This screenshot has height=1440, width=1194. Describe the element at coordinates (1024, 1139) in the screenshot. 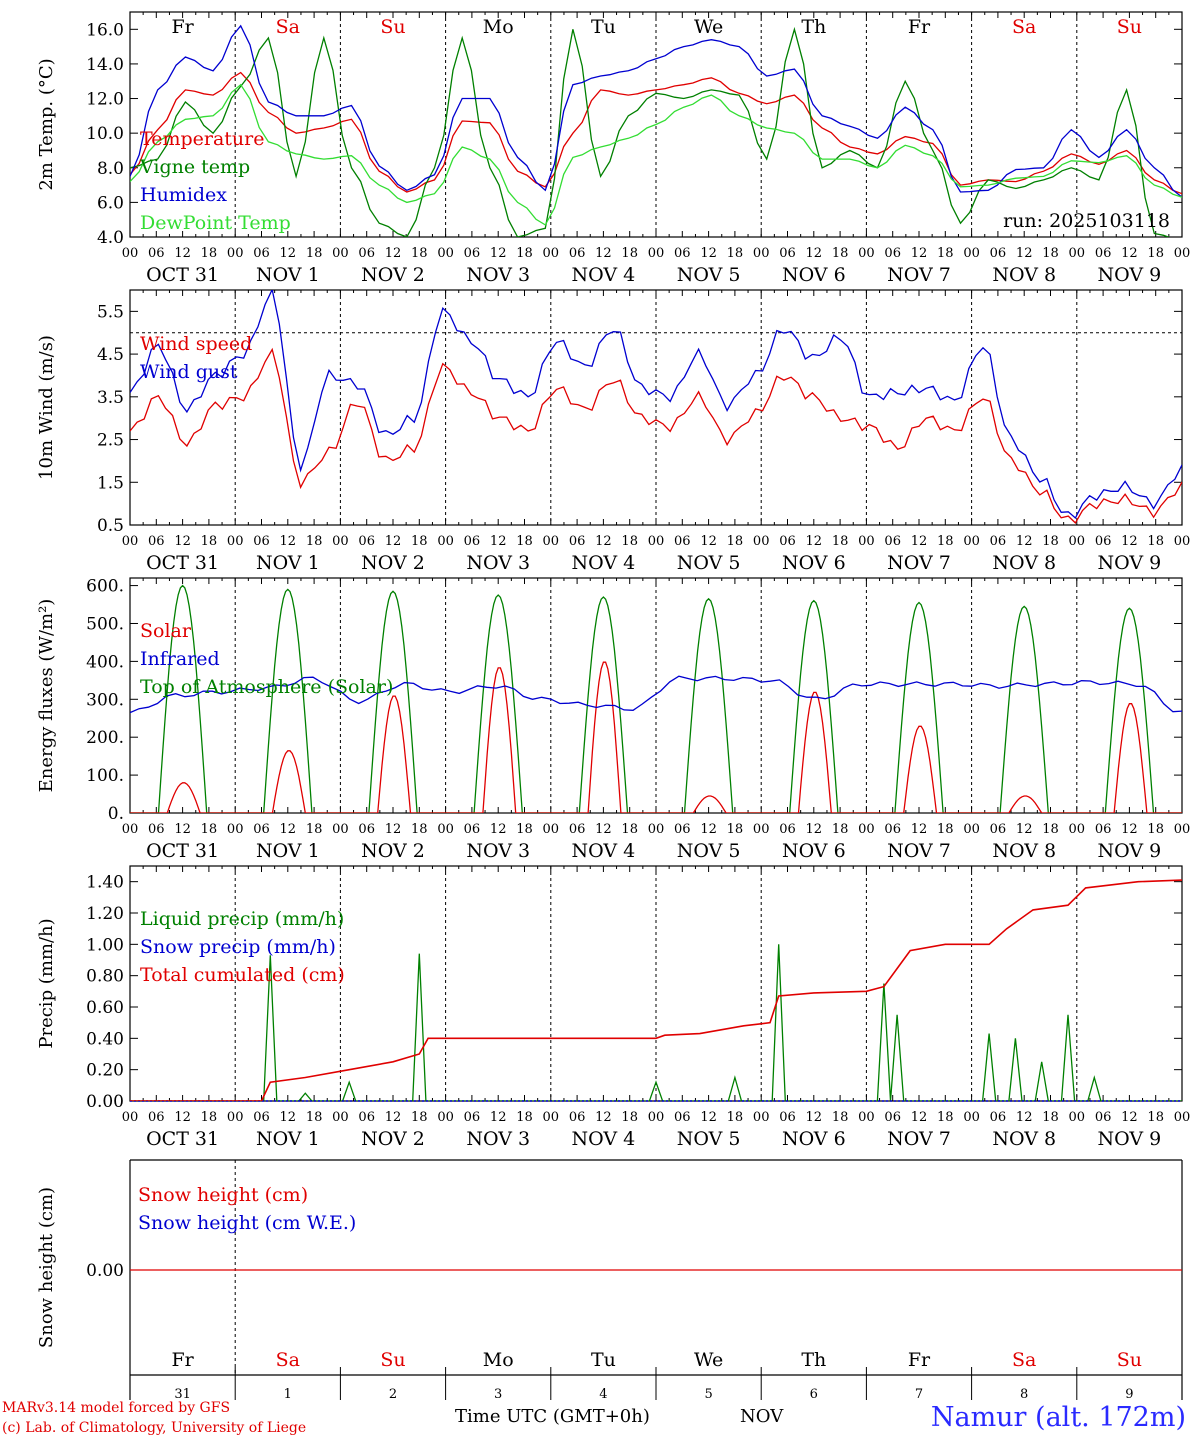

I see `date-label: NOV 8` at that location.